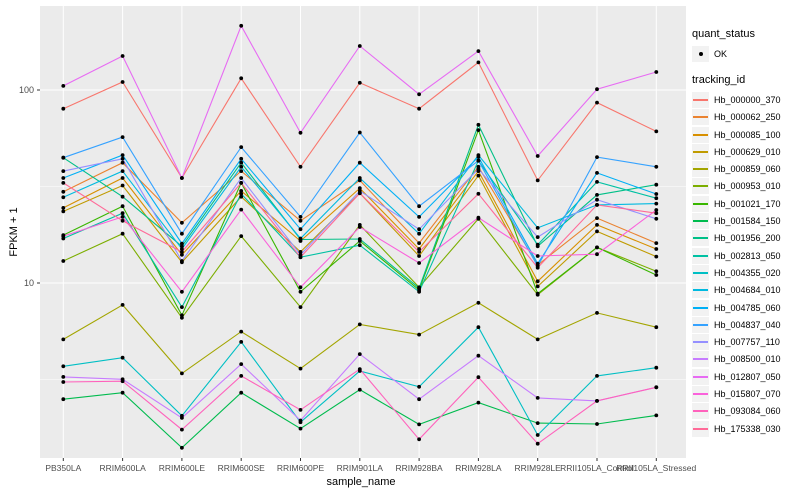  What do you see at coordinates (747, 324) in the screenshot?
I see `legend-item-label: Hb_004837_040` at bounding box center [747, 324].